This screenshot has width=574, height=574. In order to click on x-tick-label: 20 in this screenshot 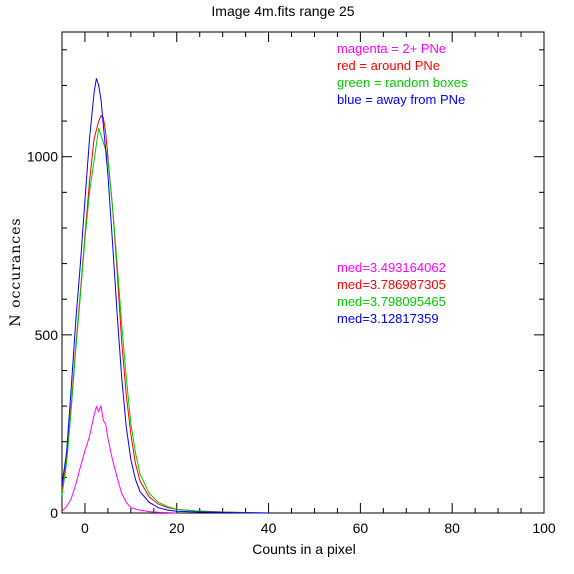, I will do `click(177, 528)`.